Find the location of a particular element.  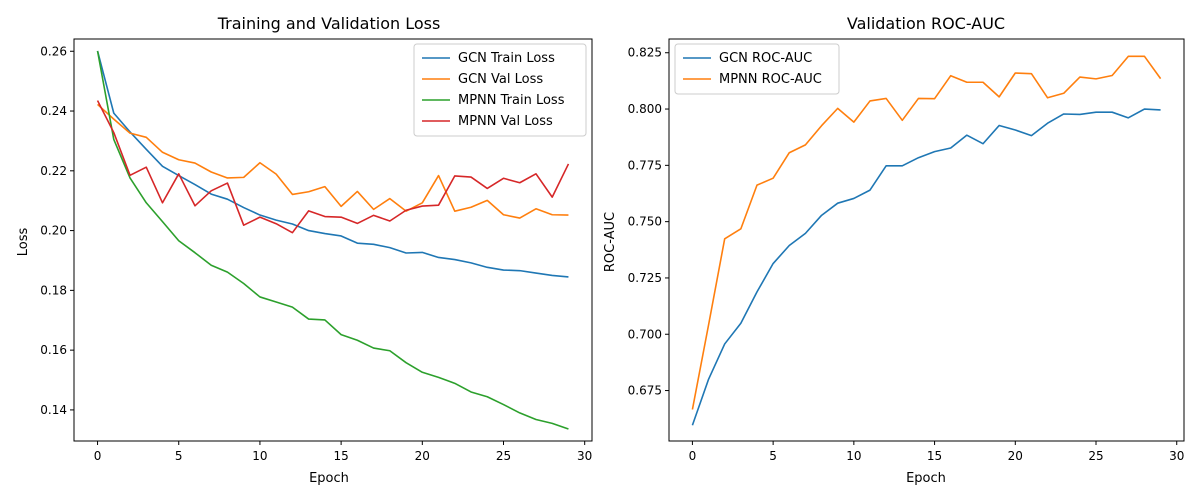

roc-auc-y-tick-label: 0.825 is located at coordinates (645, 53).